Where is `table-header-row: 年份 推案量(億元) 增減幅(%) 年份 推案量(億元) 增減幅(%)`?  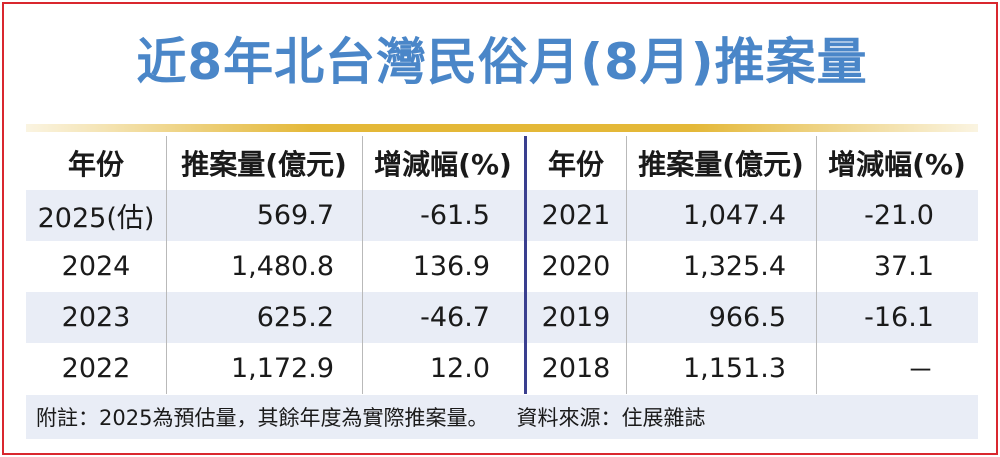
table-header-row: 年份 推案量(億元) 增減幅(%) 年份 推案量(億元) 增減幅(%) is located at coordinates (502, 163).